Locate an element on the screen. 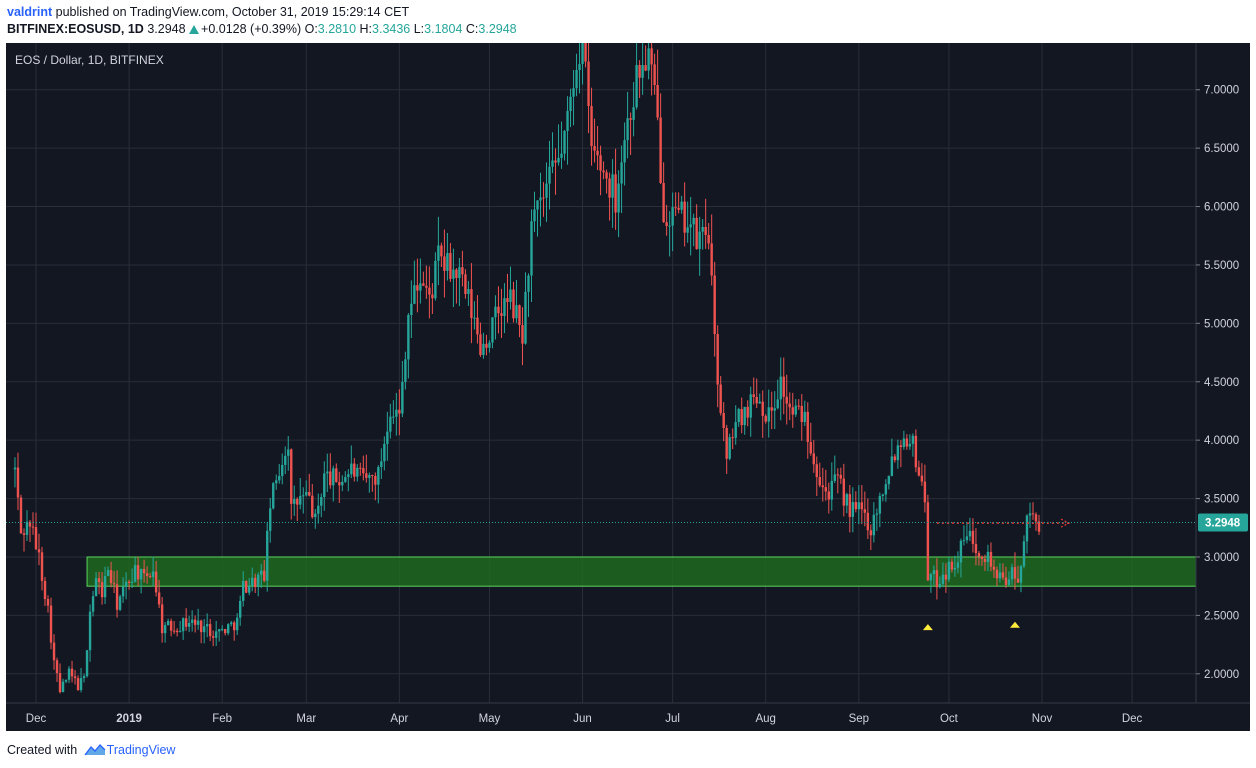 Image resolution: width=1256 pixels, height=768 pixels. tradingview-brand: TradingView is located at coordinates (141, 750).